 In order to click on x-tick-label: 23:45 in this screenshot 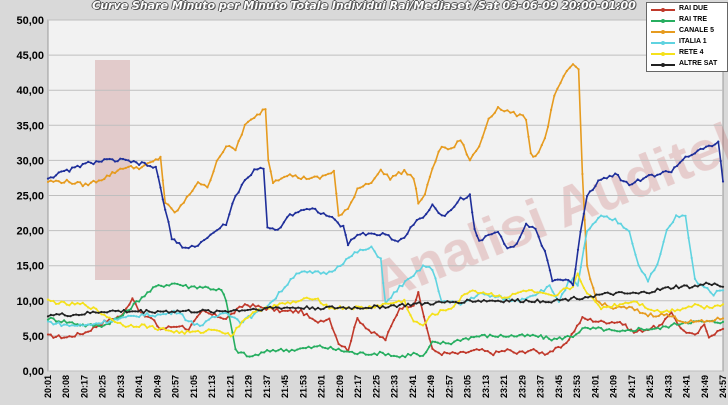, I will do `click(559, 386)`.